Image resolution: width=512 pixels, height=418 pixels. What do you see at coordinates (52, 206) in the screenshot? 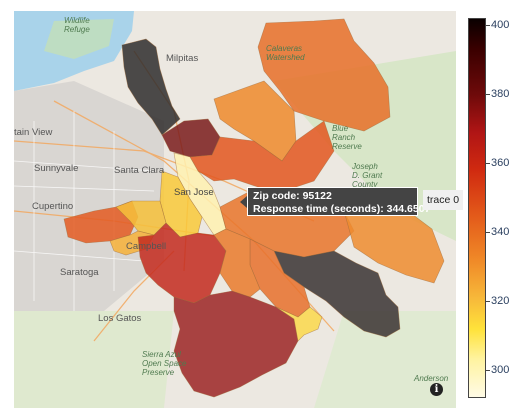
I see `label-cupertino: Cupertino` at bounding box center [52, 206].